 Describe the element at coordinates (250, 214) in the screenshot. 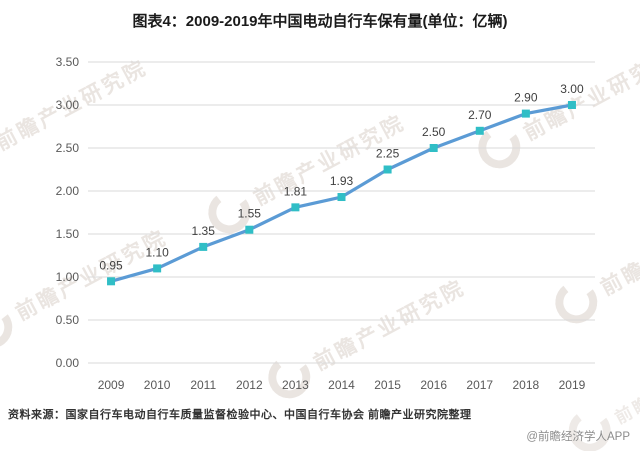

I see `data-point-label: 1.55` at that location.